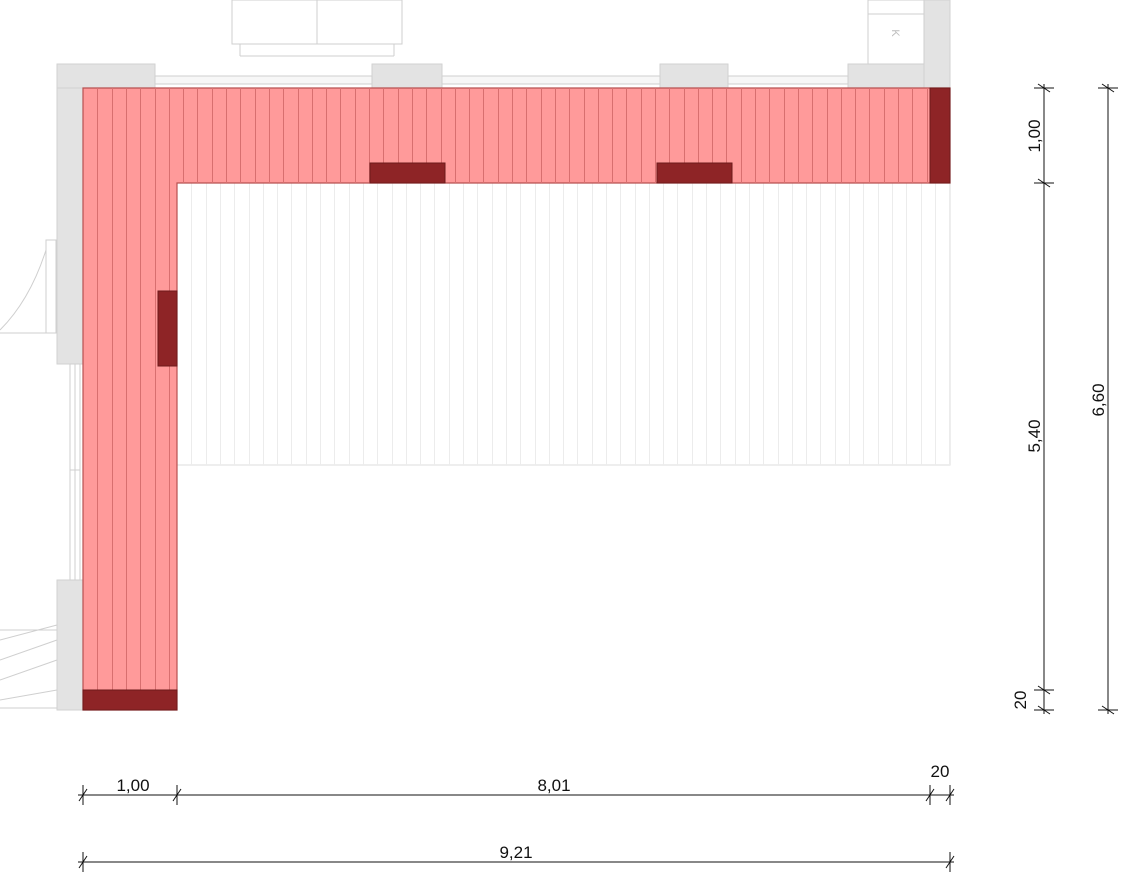 The height and width of the screenshot is (889, 1134). What do you see at coordinates (553, 785) in the screenshot?
I see `h-dim-middle-label: 8,01` at bounding box center [553, 785].